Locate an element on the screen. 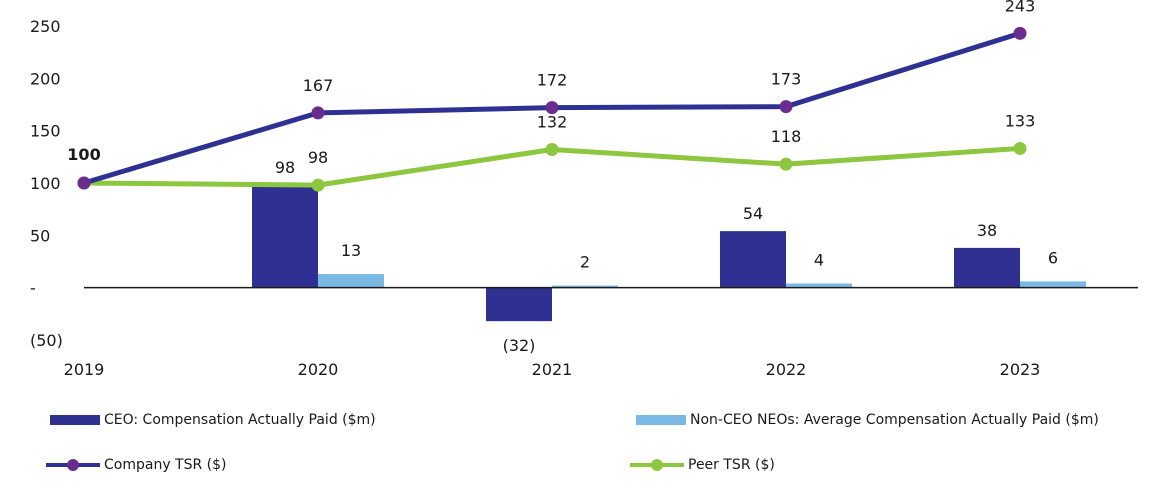 This screenshot has width=1176, height=488. y-tick-label: 200 is located at coordinates (45, 78).